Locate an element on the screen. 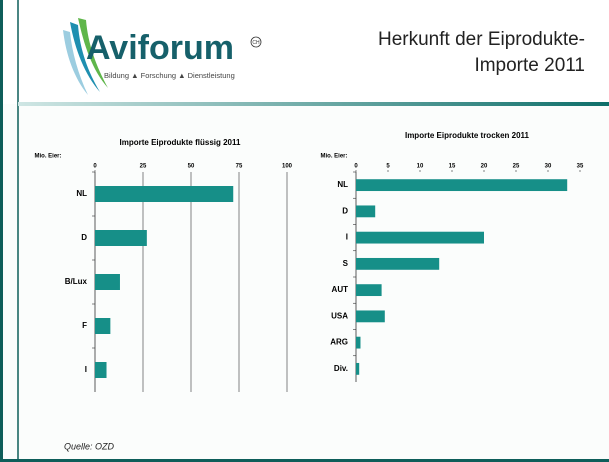 This screenshot has height=462, width=609. chart-title: Importe Eiprodukte flüssig 2011 is located at coordinates (180, 142).